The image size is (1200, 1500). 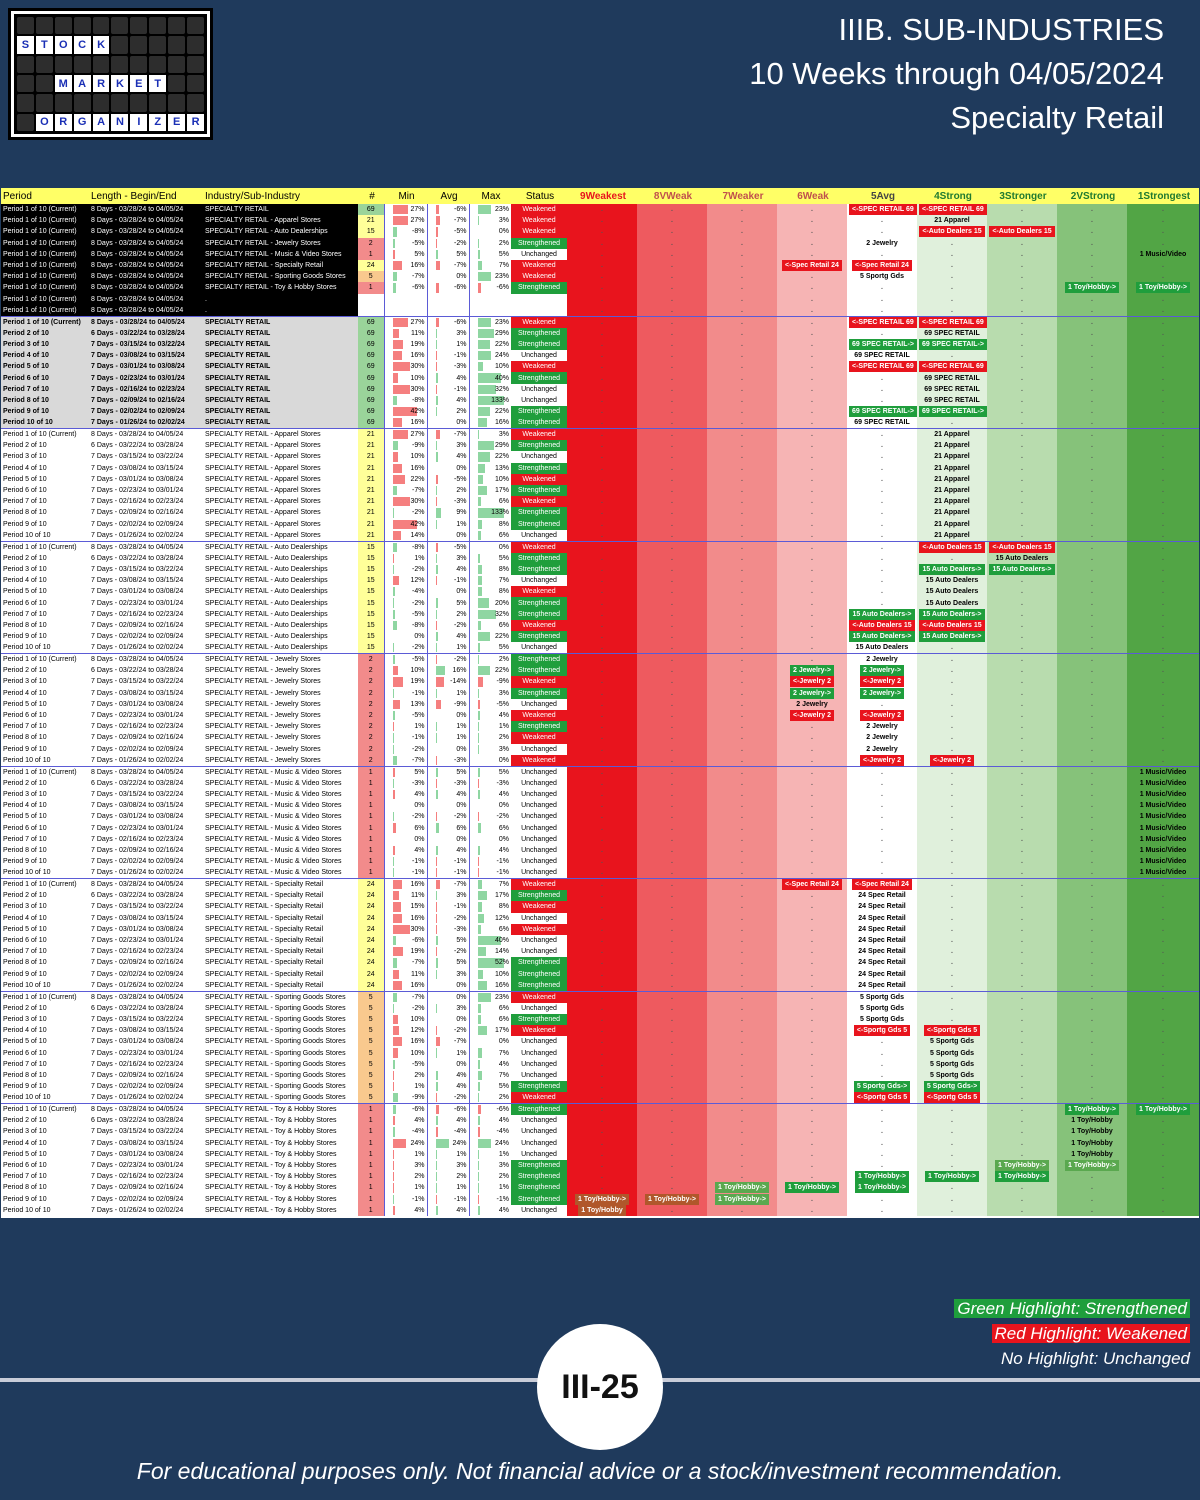 What do you see at coordinates (812, 682) in the screenshot?
I see `zone-cell: <-Jewelry 2` at bounding box center [812, 682].